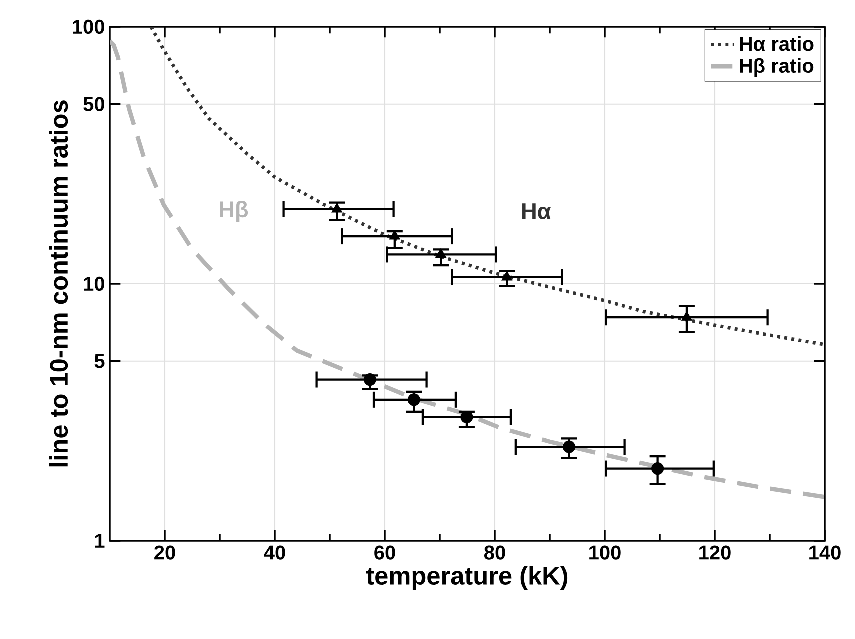 This screenshot has width=855, height=639. Describe the element at coordinates (495, 553) in the screenshot. I see `x-tick-label: 80` at that location.